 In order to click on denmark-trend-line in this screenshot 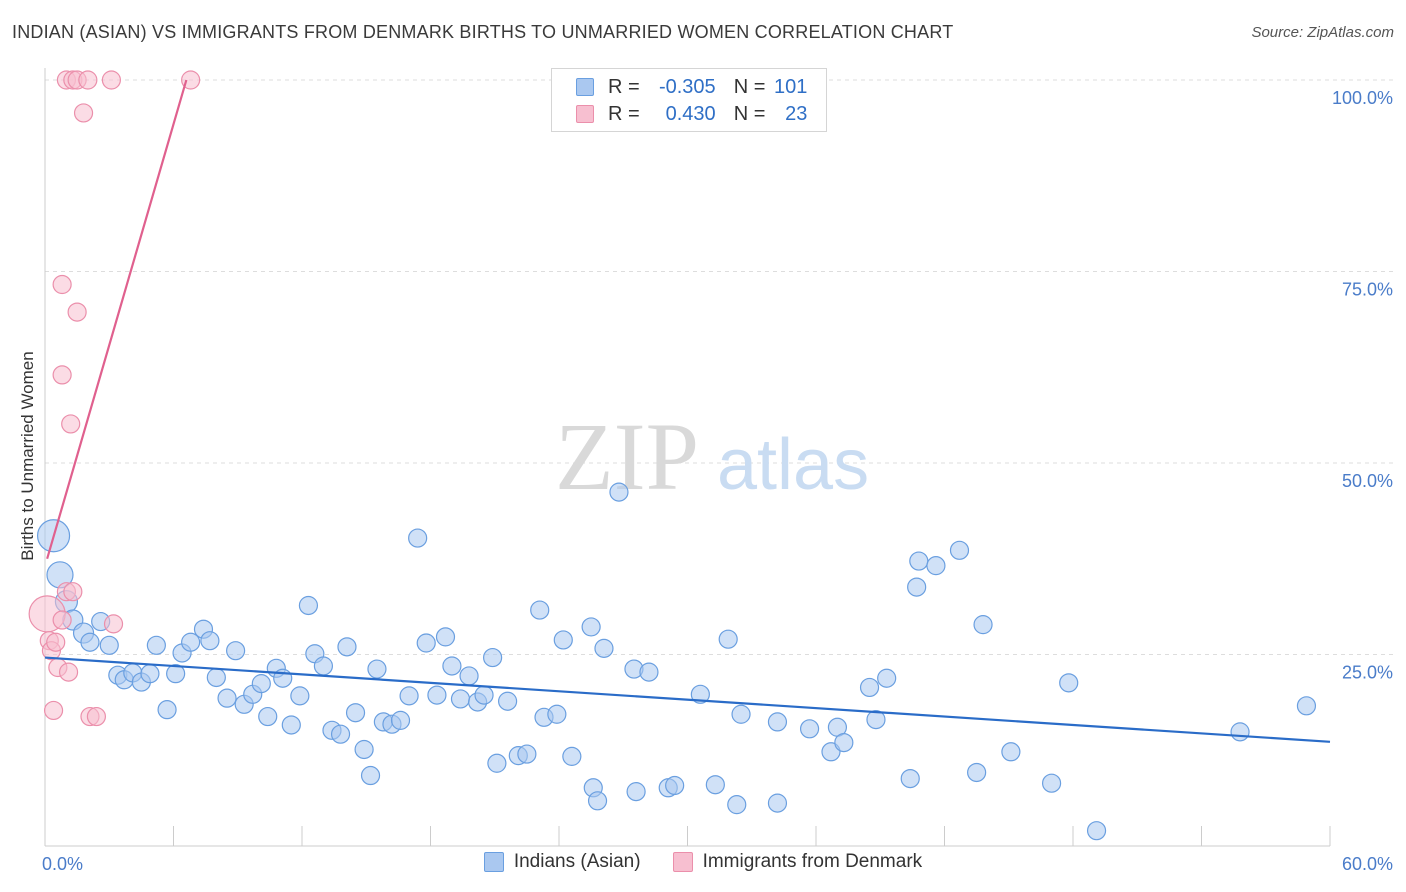, I will do `click(117, 319)`.